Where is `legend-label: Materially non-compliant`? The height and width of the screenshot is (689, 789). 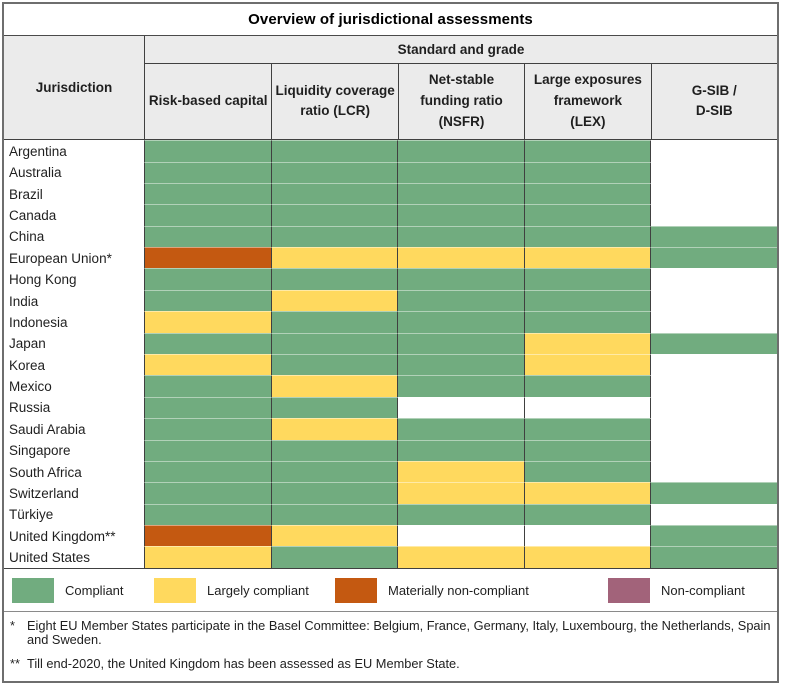
legend-label: Materially non-compliant is located at coordinates (458, 590).